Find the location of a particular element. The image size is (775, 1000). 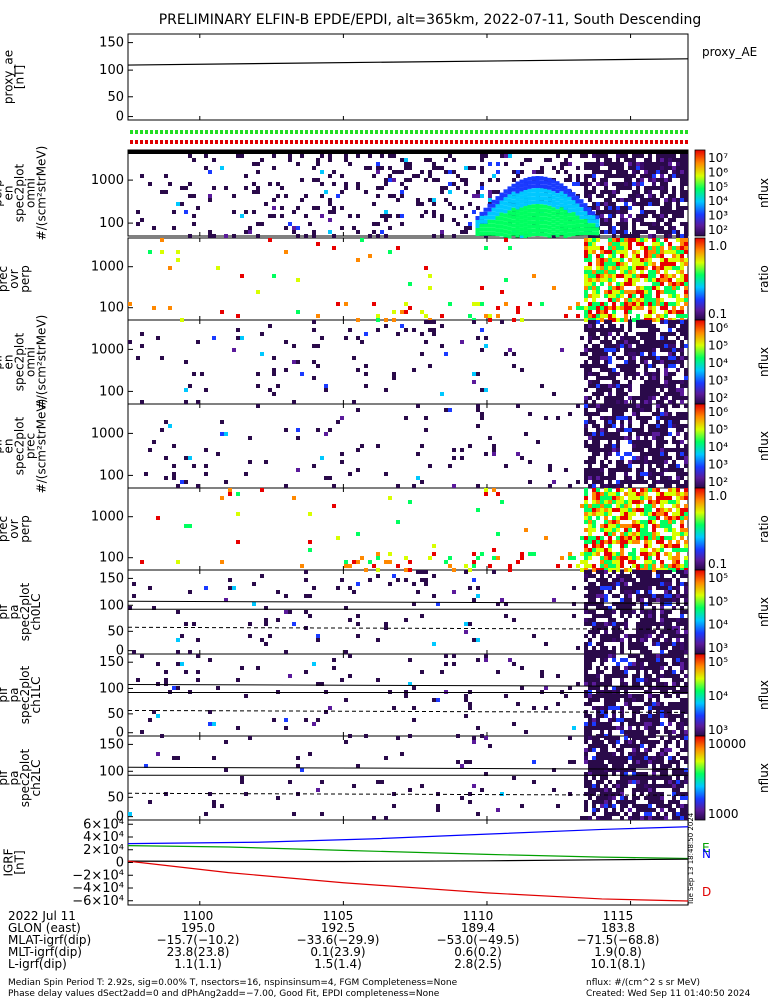

y-axis-label: precovrperp is located at coordinates (16, 529).